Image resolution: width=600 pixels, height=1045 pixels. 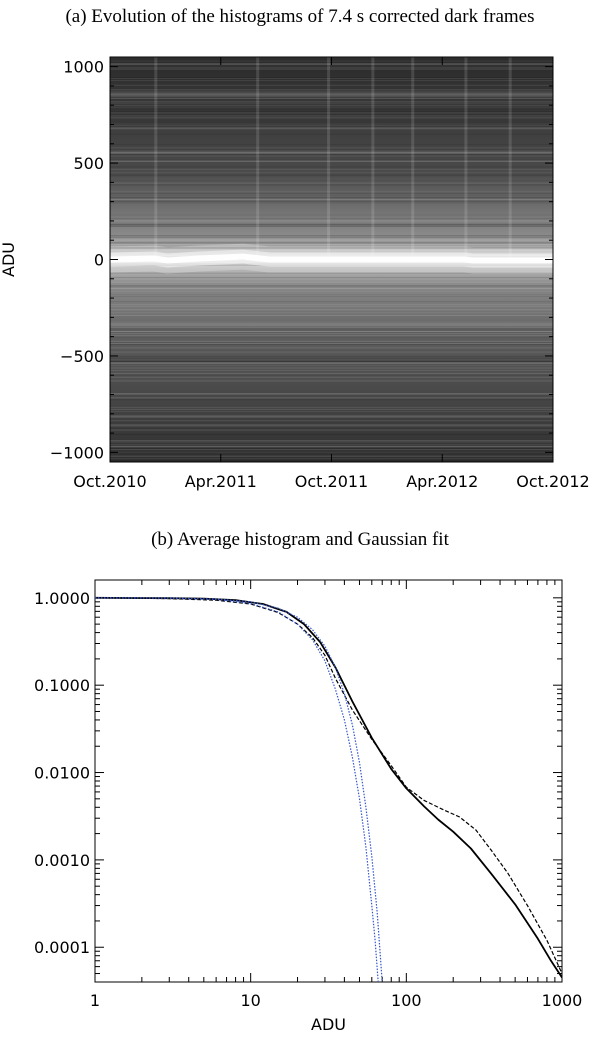 What do you see at coordinates (62, 598) in the screenshot?
I see `y-tick-label: 1.0000` at bounding box center [62, 598].